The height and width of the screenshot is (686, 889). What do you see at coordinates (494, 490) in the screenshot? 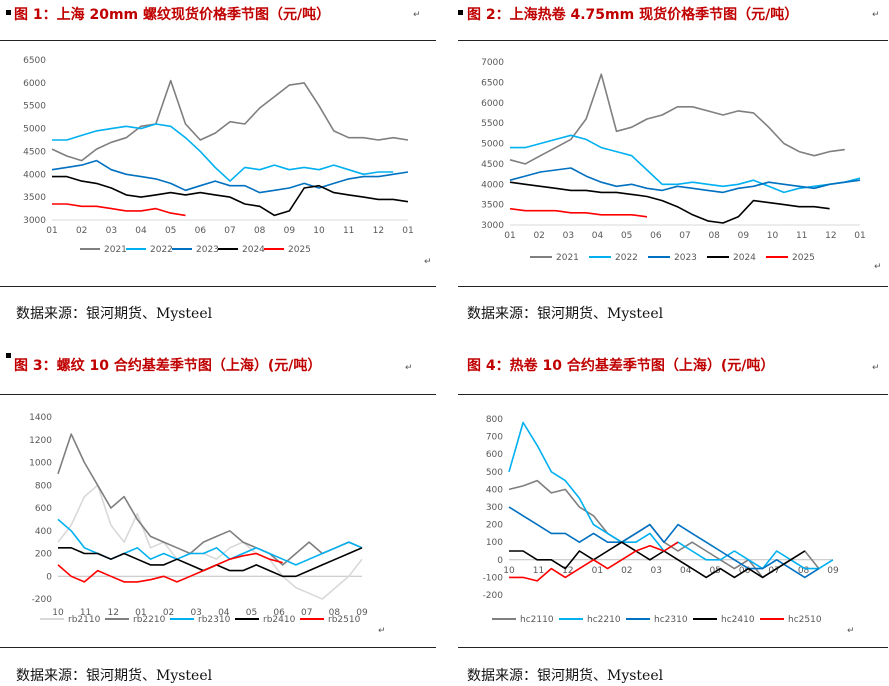
I see `y-tick-label: 400` at bounding box center [494, 490].